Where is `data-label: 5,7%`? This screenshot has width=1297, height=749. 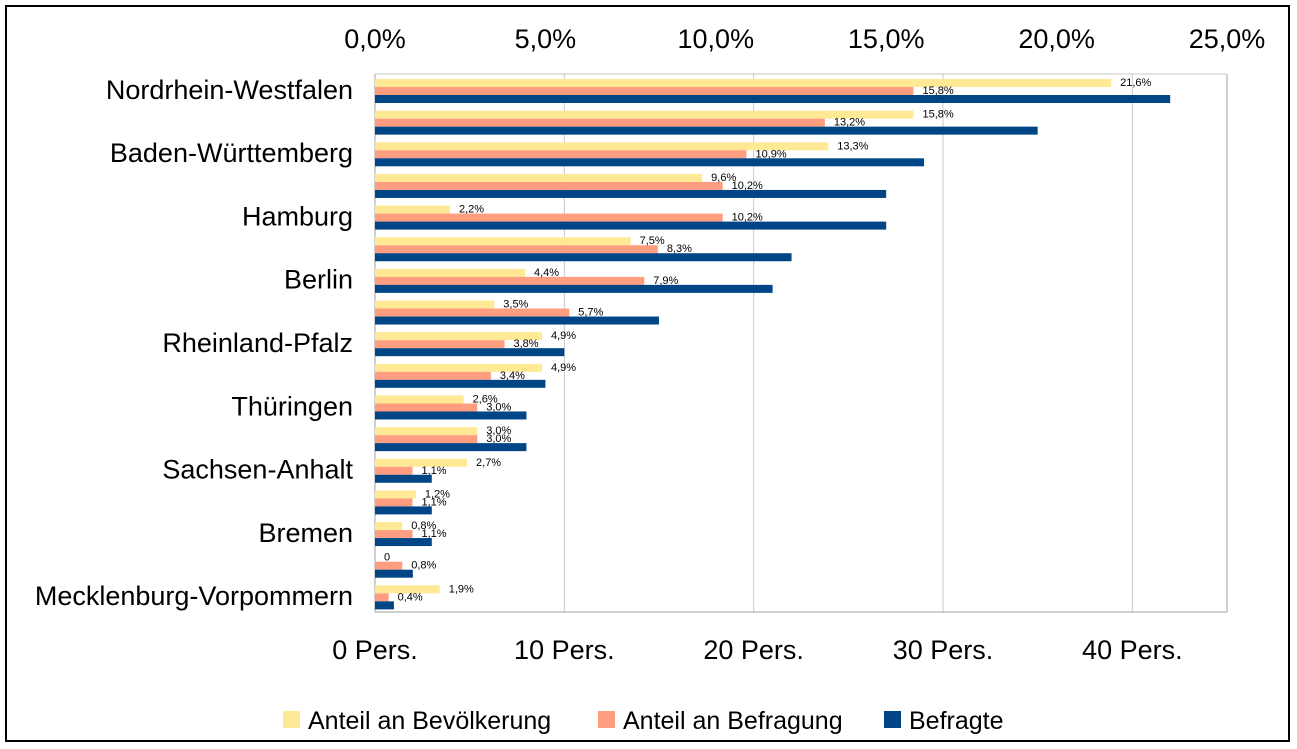 data-label: 5,7% is located at coordinates (590, 313).